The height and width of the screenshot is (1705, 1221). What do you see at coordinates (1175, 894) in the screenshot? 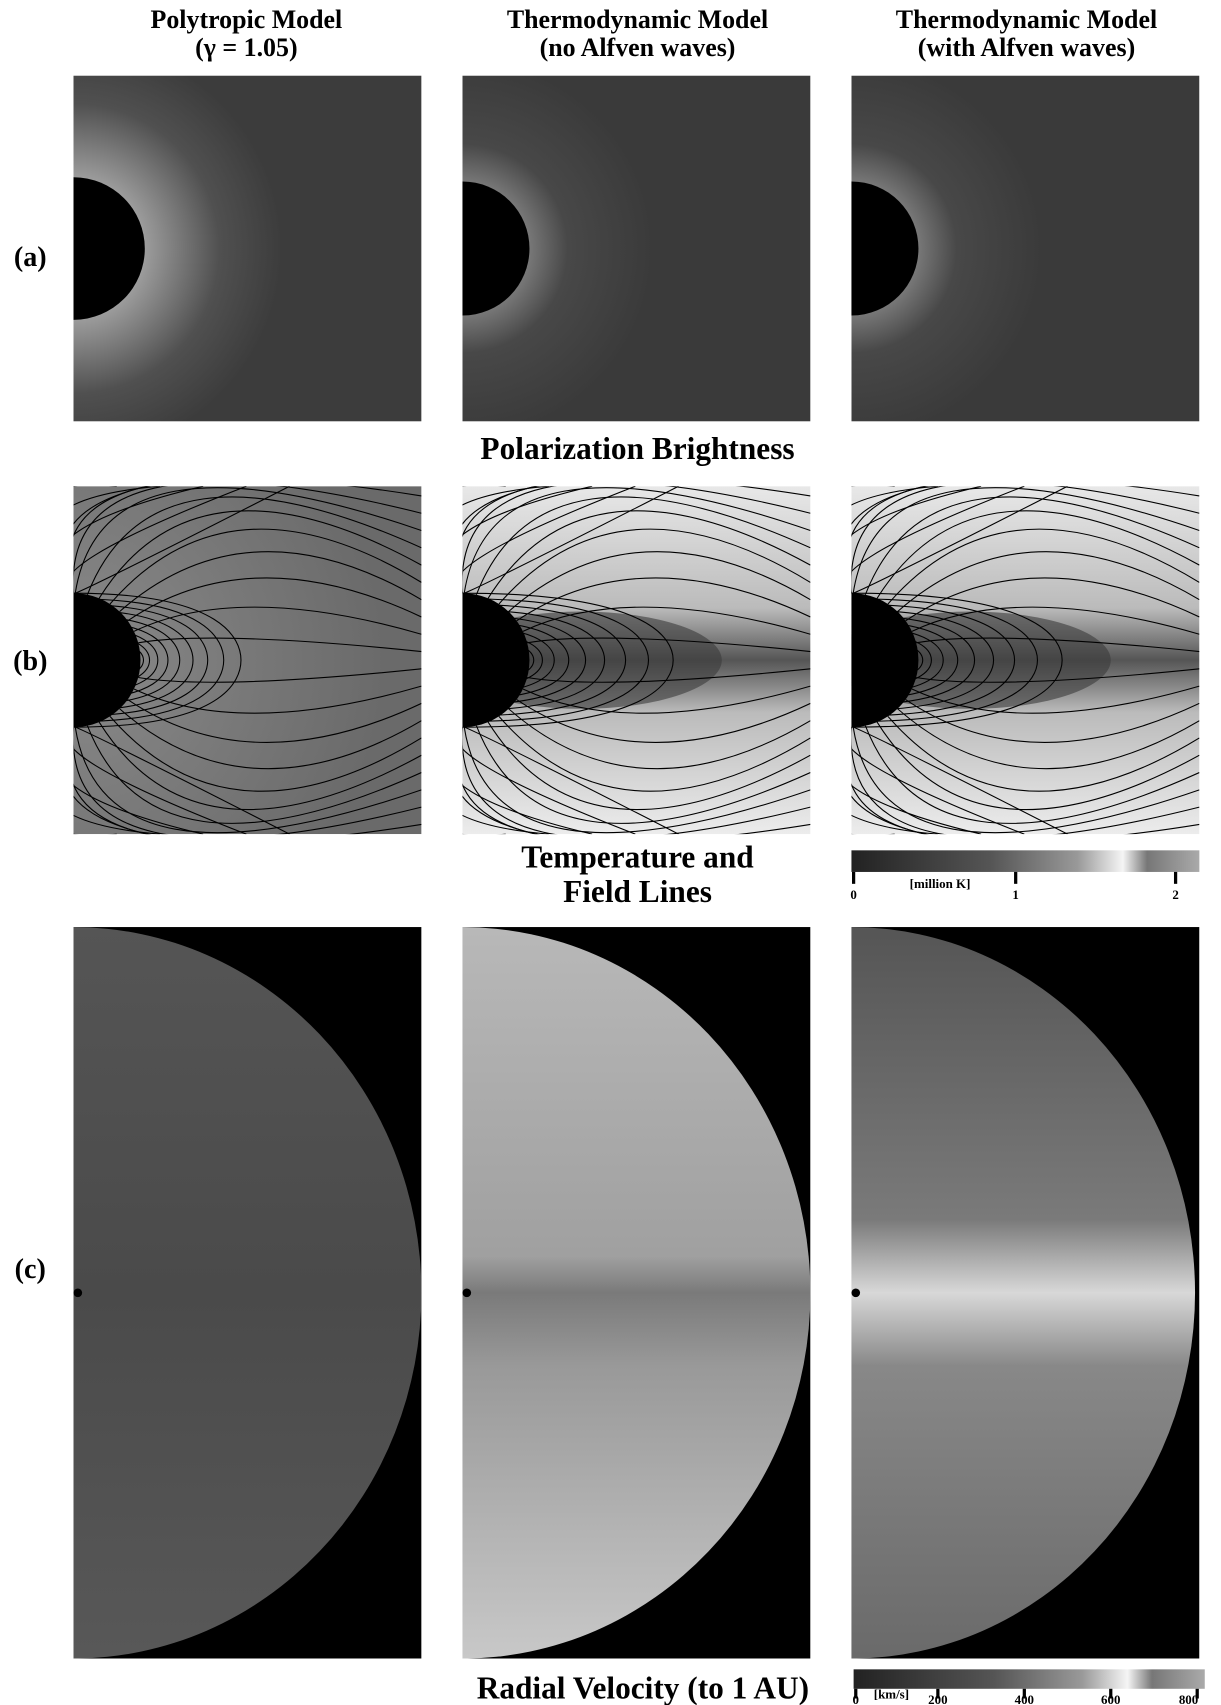
I see `colorbar-label: 2` at bounding box center [1175, 894].